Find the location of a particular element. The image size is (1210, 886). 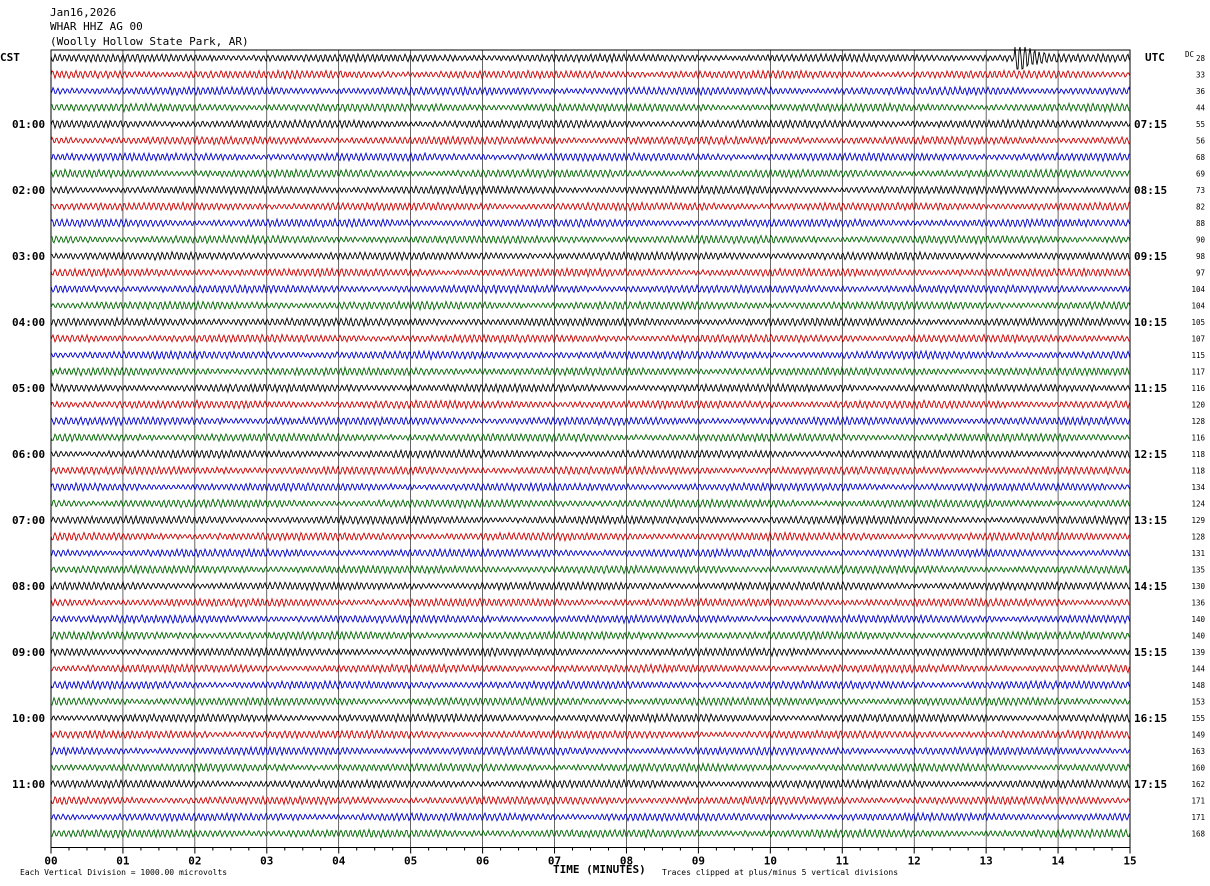

x-tick-label: 10 is located at coordinates (770, 861).